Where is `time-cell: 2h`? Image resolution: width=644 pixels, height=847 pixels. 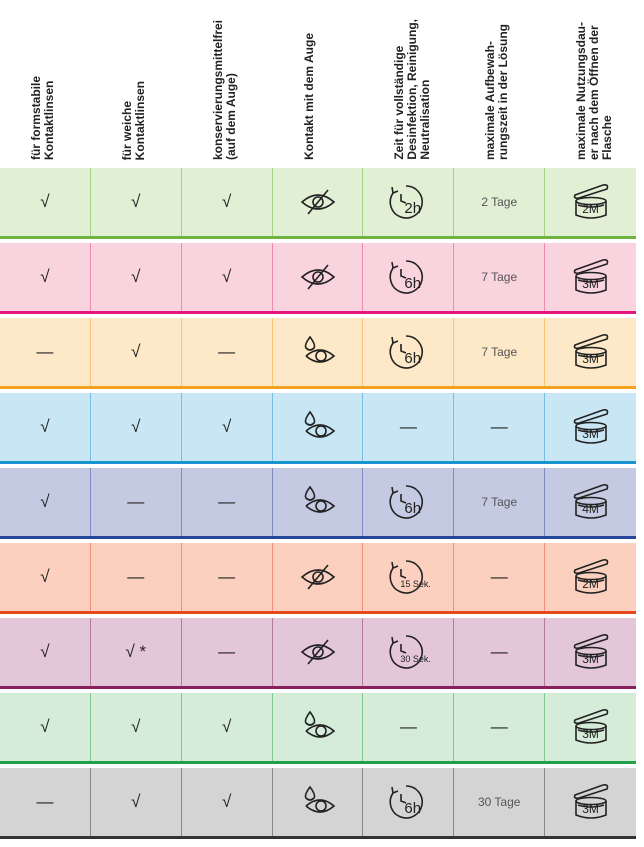
time-cell: 2h is located at coordinates (409, 202).